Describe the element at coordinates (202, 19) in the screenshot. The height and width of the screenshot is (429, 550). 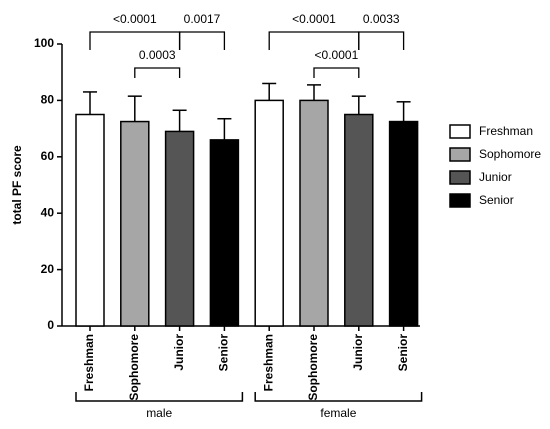
I see `p-value: 0.0017` at that location.